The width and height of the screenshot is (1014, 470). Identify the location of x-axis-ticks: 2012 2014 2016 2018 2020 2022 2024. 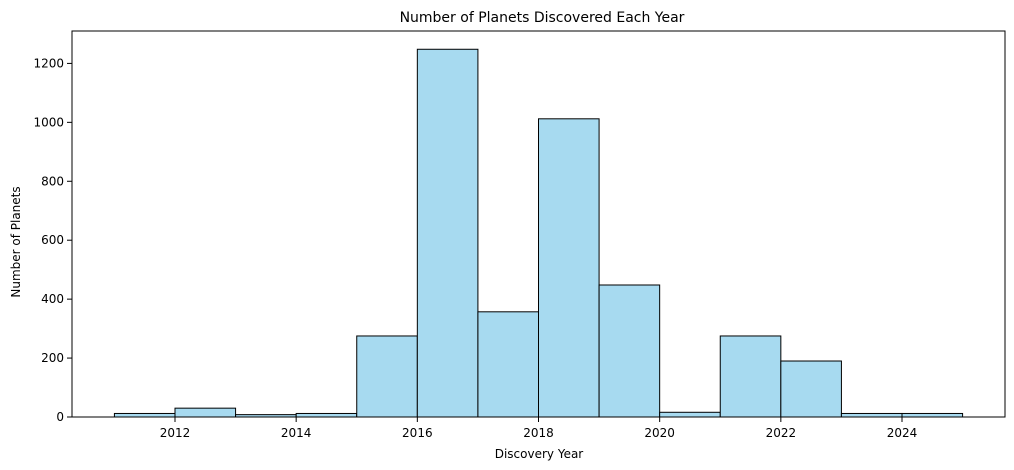
(539, 428).